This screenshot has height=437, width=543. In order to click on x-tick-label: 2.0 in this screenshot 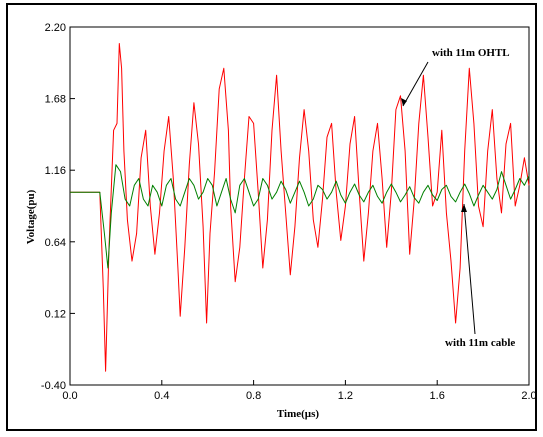, I will do `click(528, 396)`.